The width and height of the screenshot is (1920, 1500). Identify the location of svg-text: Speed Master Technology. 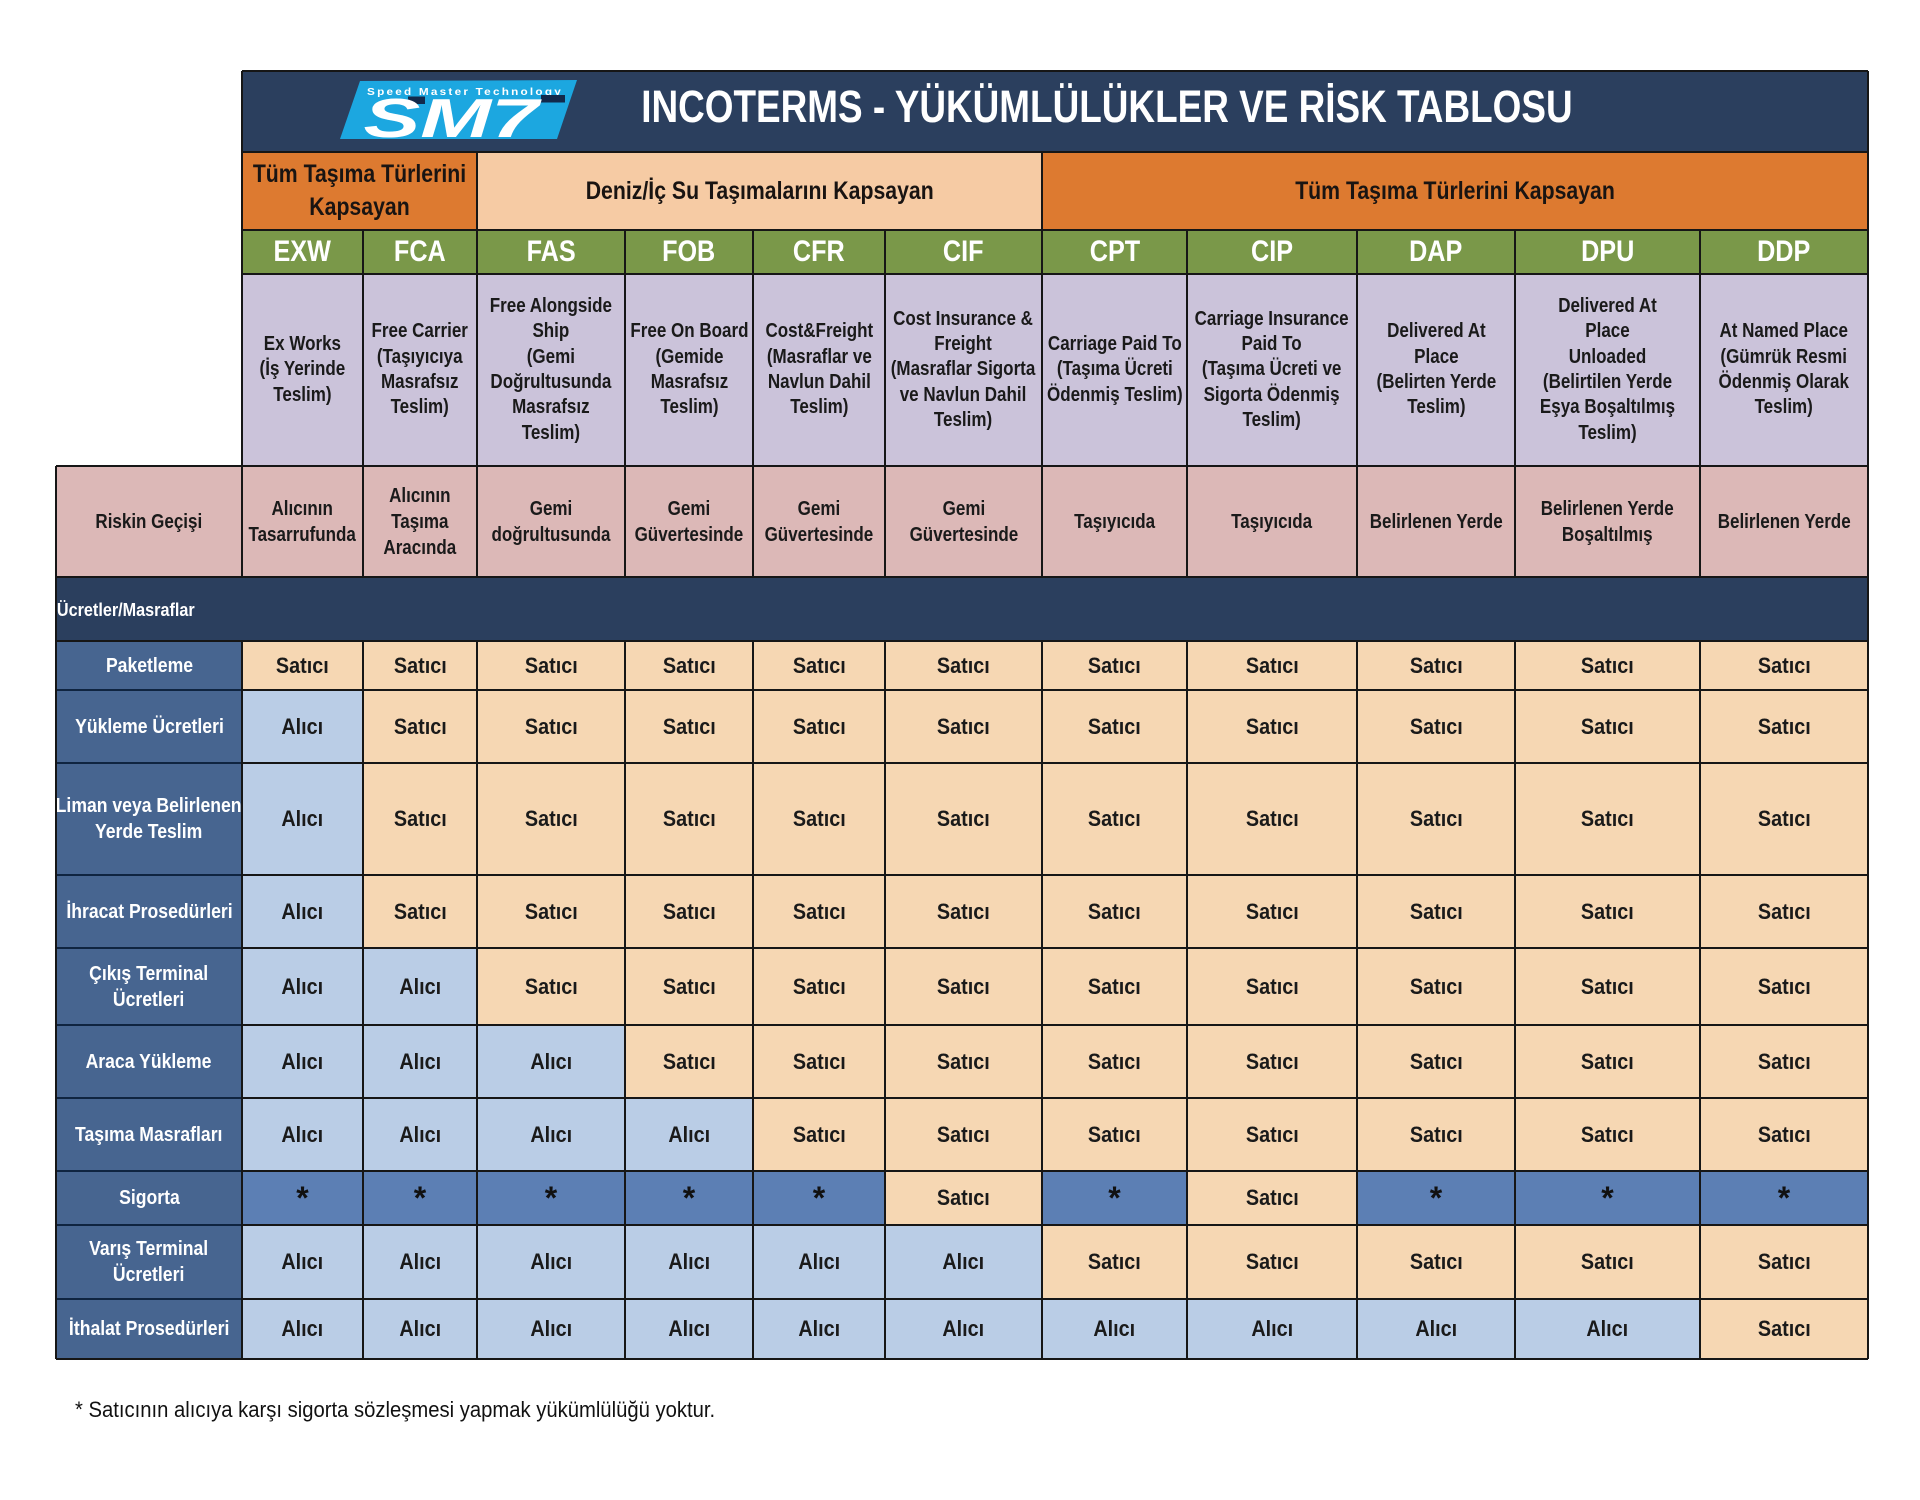
(465, 92).